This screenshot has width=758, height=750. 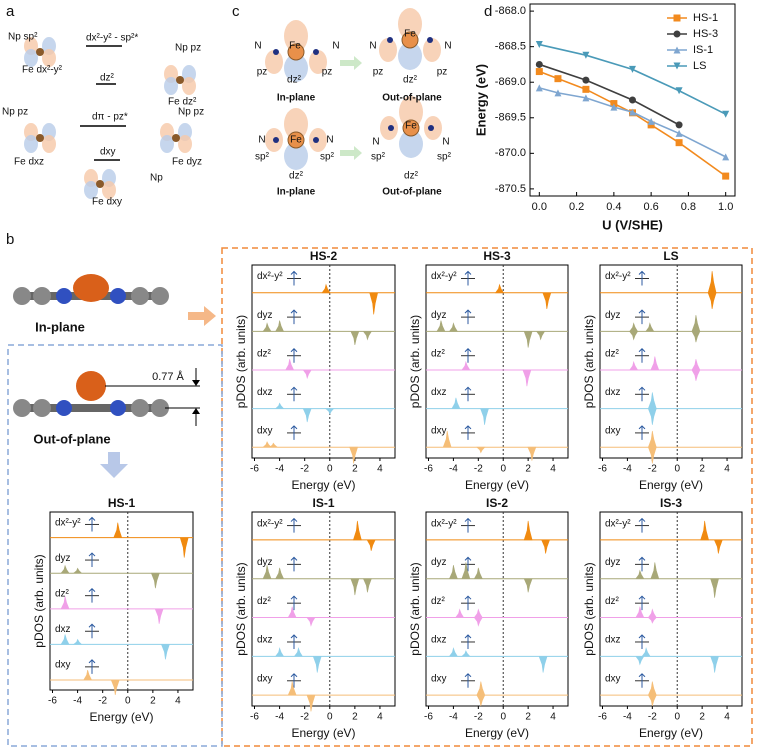 What do you see at coordinates (107, 202) in the screenshot?
I see `orbital-label: Fe dxy` at bounding box center [107, 202].